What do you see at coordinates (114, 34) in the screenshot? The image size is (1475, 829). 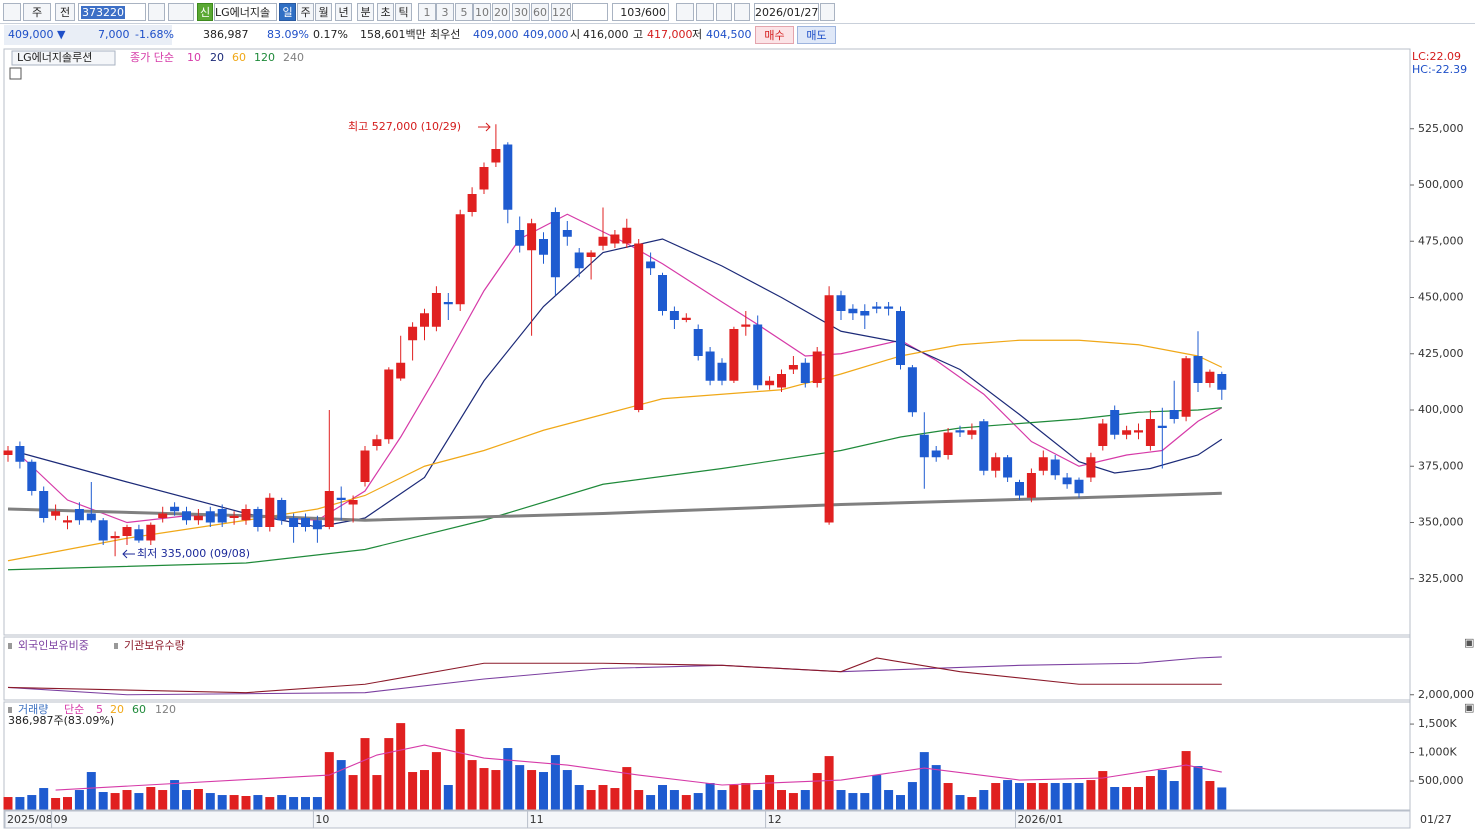 I see `change: 7,000` at bounding box center [114, 34].